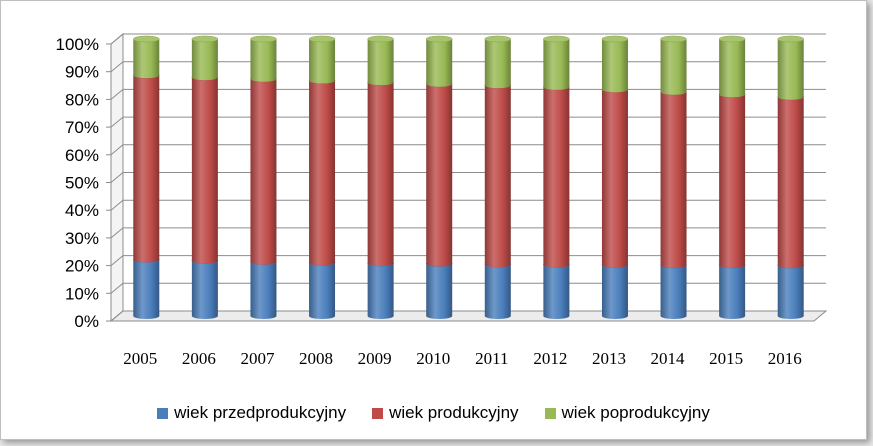  What do you see at coordinates (82, 238) in the screenshot?
I see `y-tick-label: 30%` at bounding box center [82, 238].